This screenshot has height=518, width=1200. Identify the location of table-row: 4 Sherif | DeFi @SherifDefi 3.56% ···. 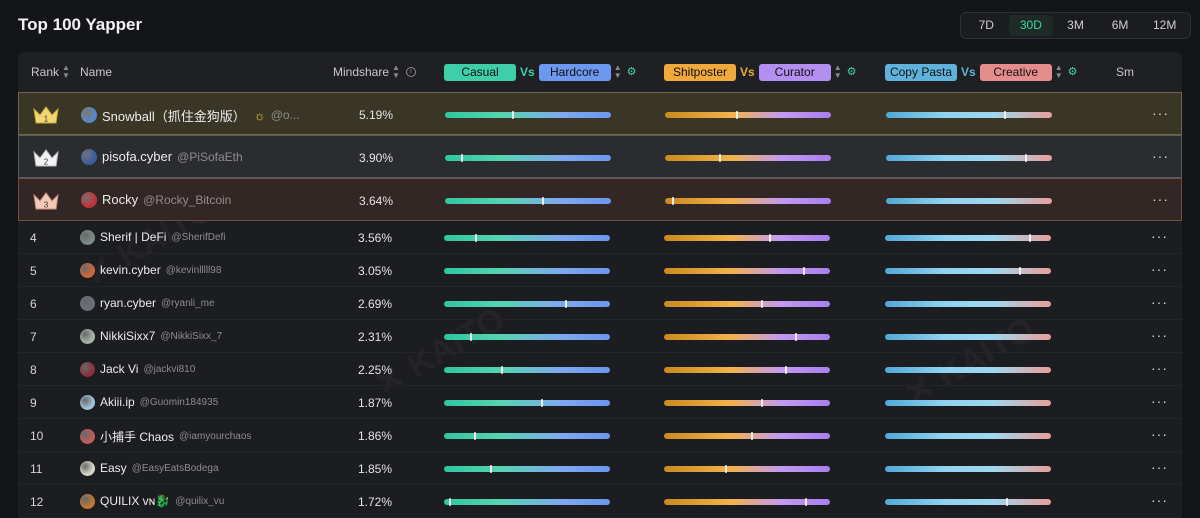
(600, 237).